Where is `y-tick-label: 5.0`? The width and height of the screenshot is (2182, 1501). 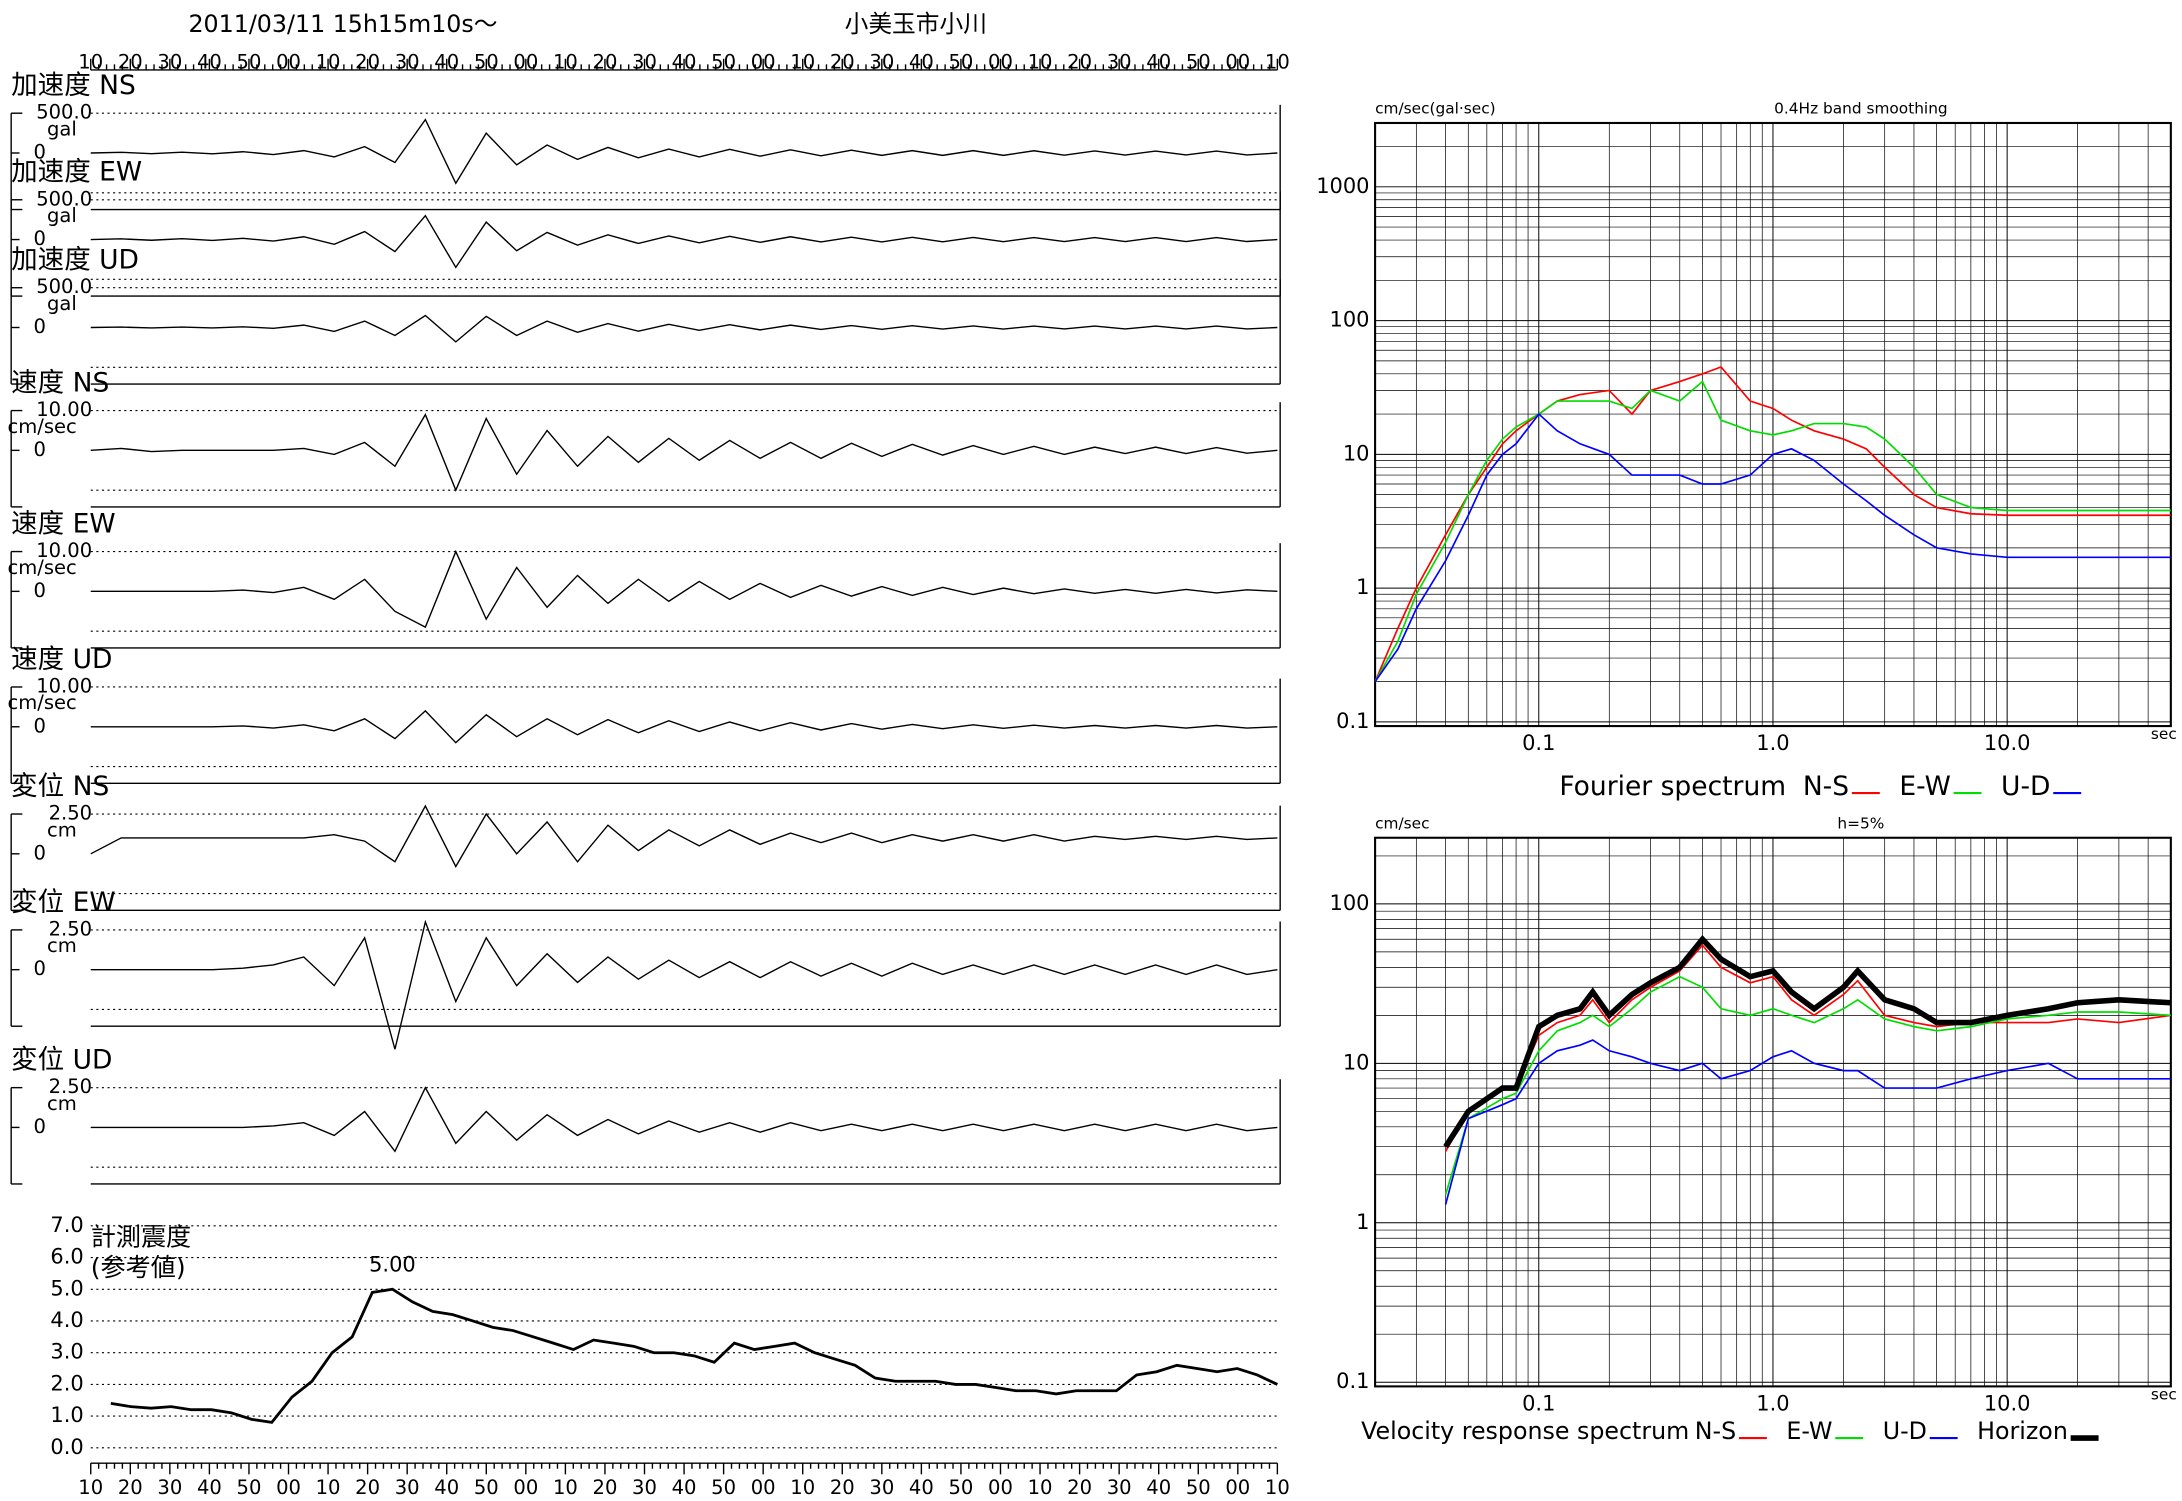
y-tick-label: 5.0 is located at coordinates (66, 1288).